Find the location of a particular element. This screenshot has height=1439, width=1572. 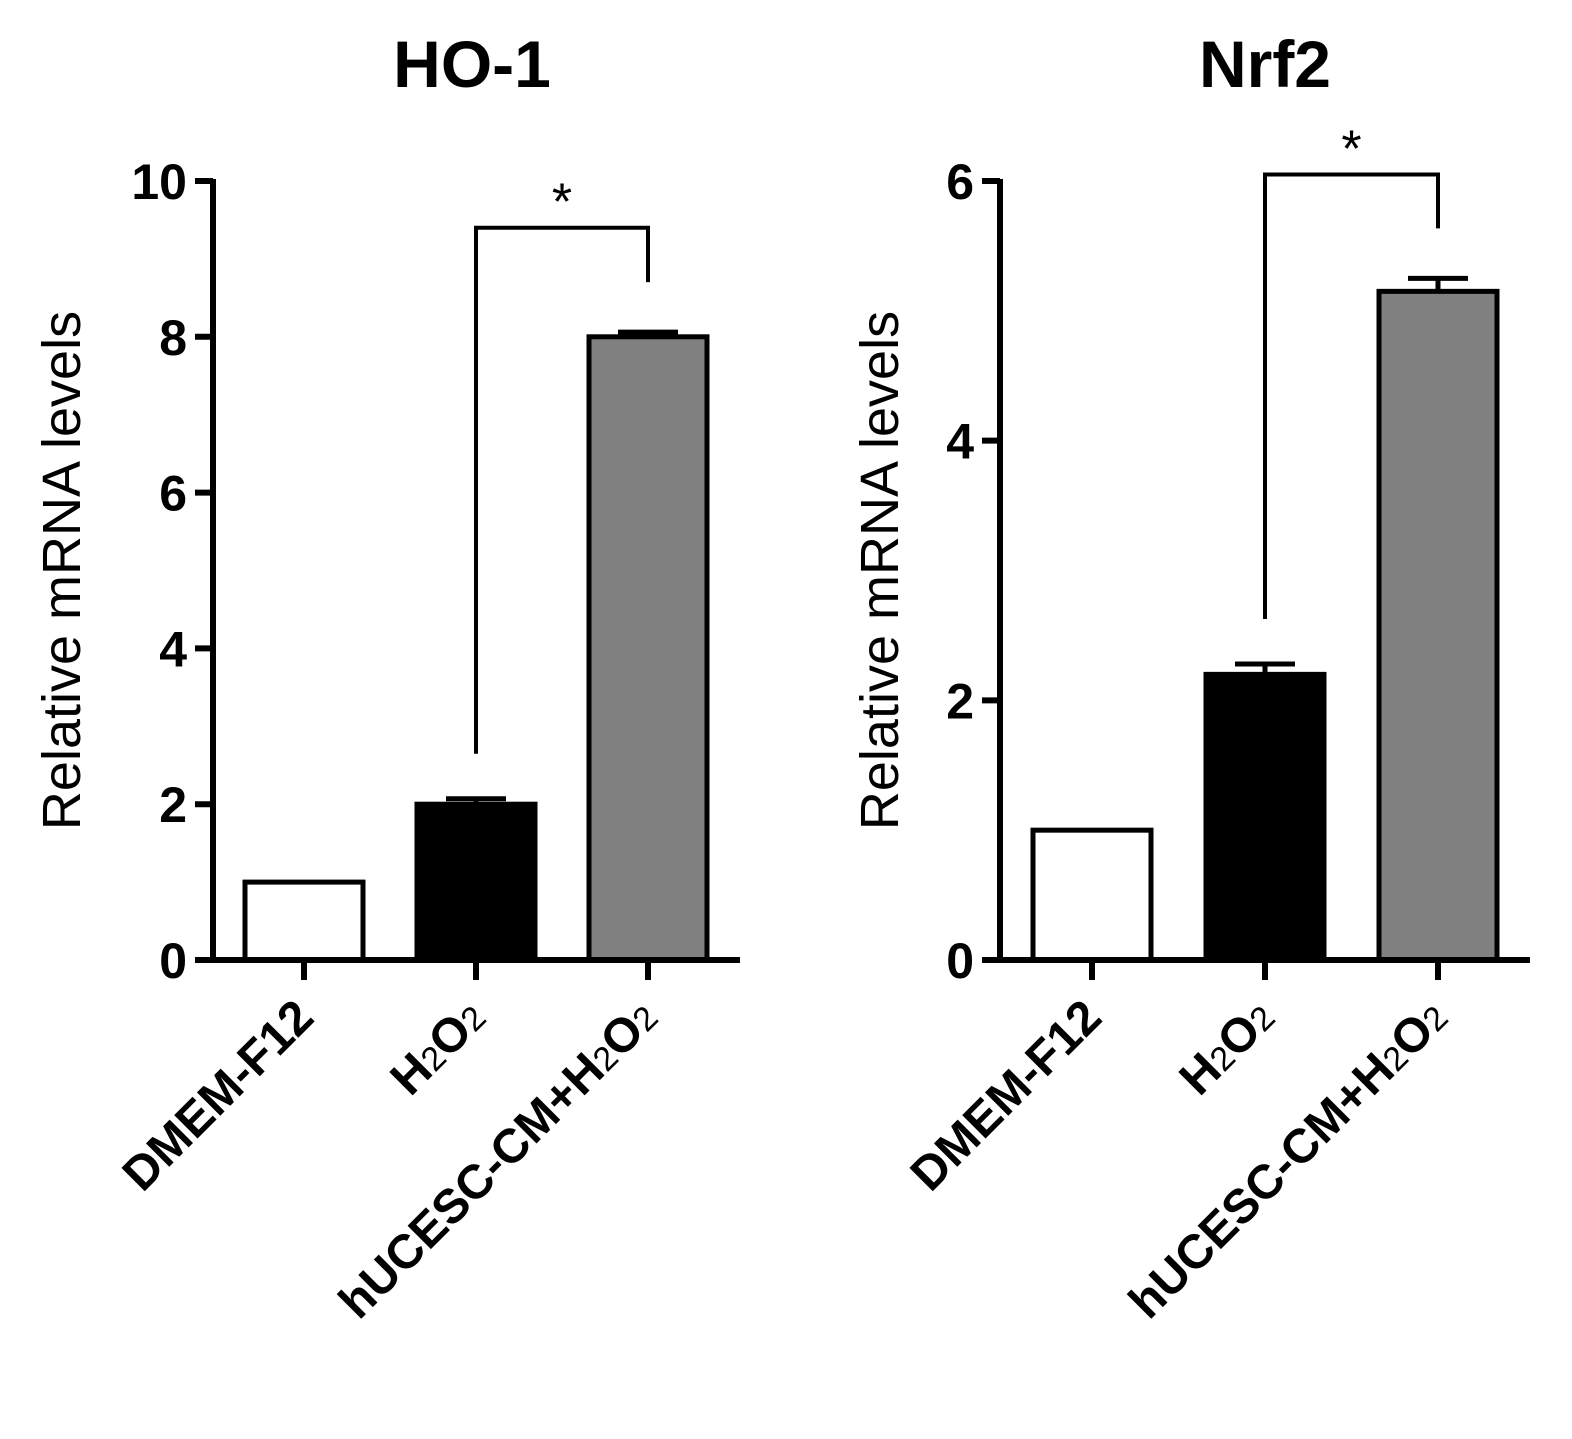

chart-title: HO-1 is located at coordinates (472, 64).